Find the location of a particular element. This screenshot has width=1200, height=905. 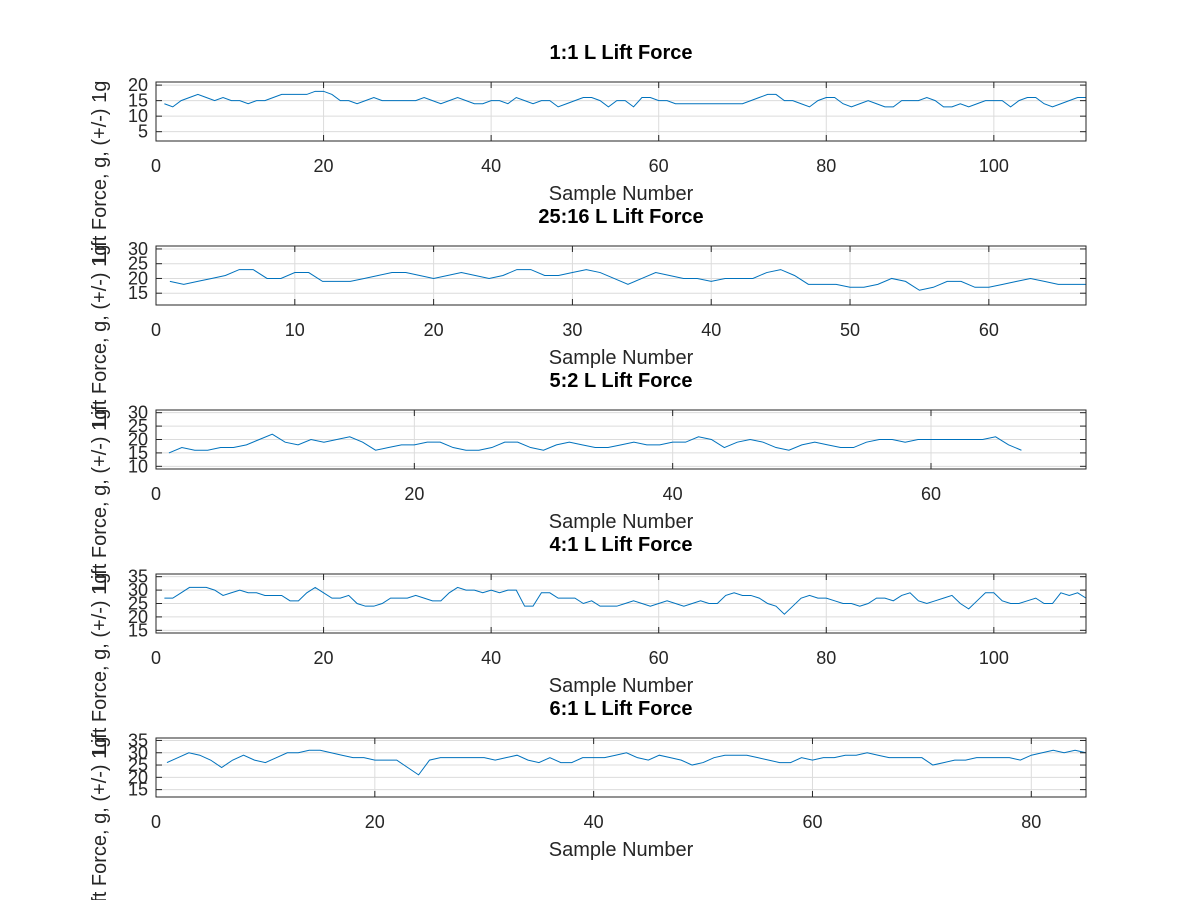

subplot-title: 5:2 L Lift Force is located at coordinates (621, 381).